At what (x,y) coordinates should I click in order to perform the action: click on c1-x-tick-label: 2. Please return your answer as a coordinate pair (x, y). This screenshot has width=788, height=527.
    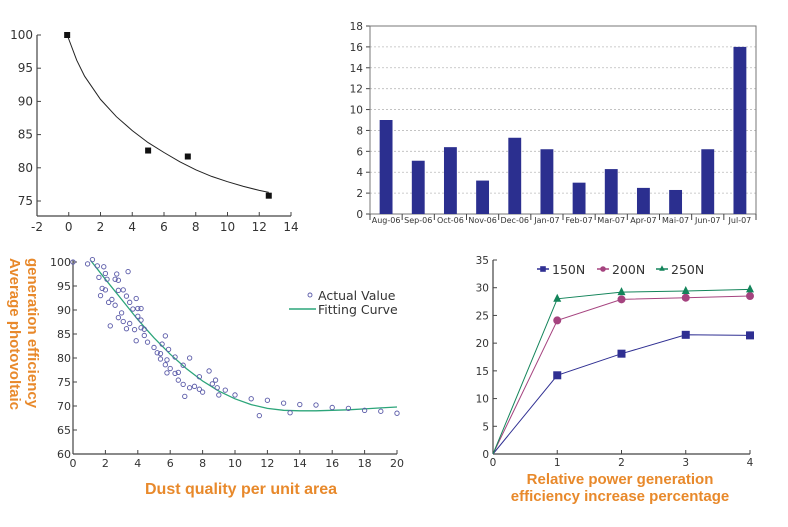
    Looking at the image, I should click on (101, 227).